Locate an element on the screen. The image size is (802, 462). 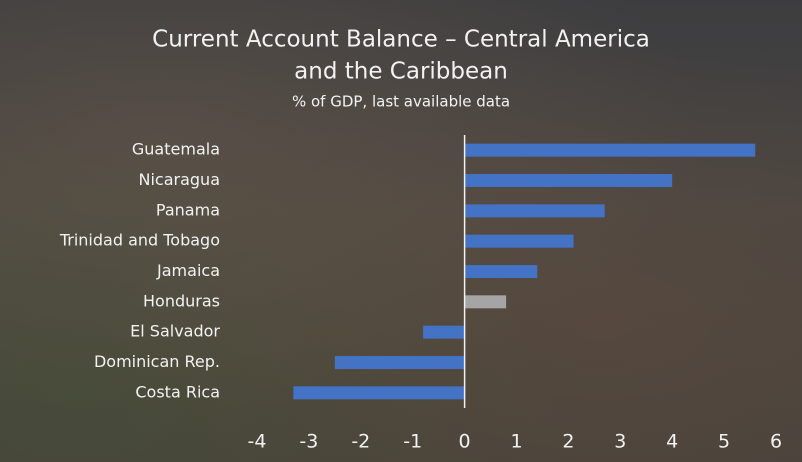
y-tick-label: El Salvador is located at coordinates (175, 331).